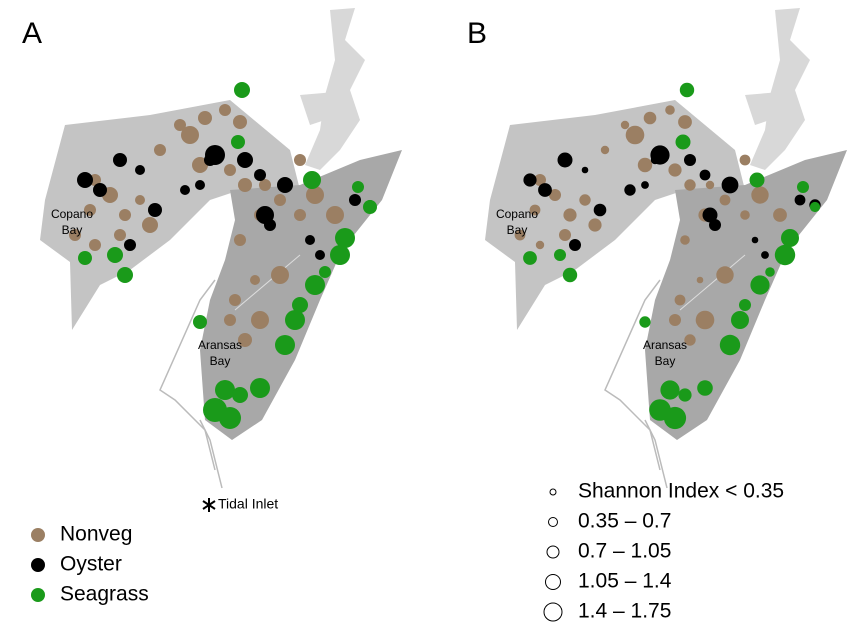 The height and width of the screenshot is (625, 852). I want to click on legend-label: Nonveg, so click(96, 534).